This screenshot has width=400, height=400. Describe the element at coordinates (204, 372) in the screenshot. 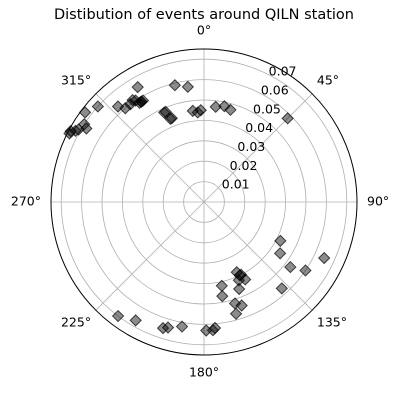

I see `angular-tick-label-4: 180°` at that location.